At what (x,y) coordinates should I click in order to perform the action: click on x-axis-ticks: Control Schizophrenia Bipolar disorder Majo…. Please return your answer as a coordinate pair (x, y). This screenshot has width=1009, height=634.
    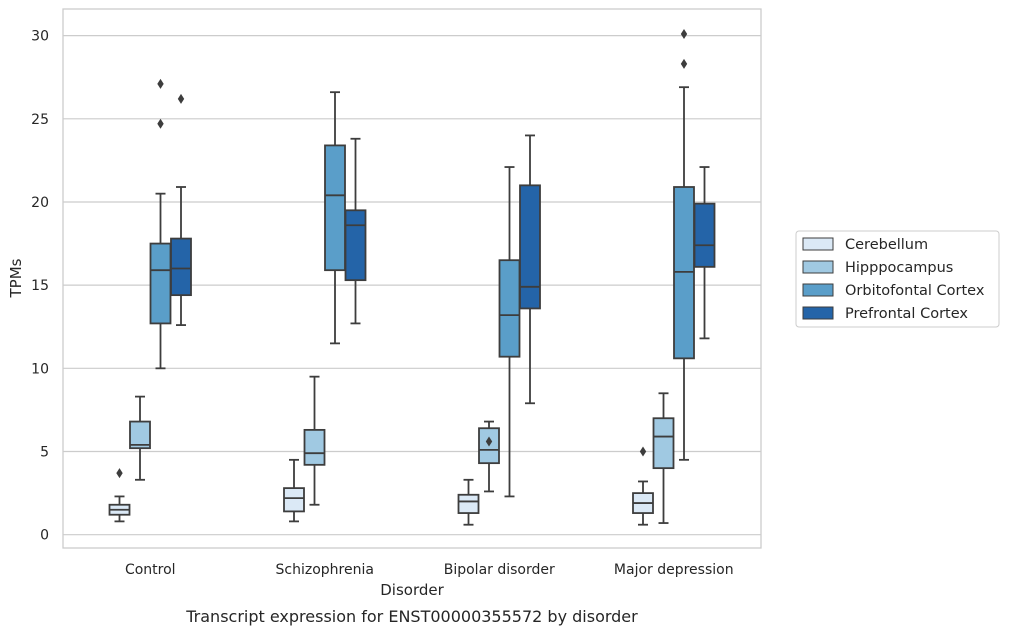
    Looking at the image, I should click on (429, 570).